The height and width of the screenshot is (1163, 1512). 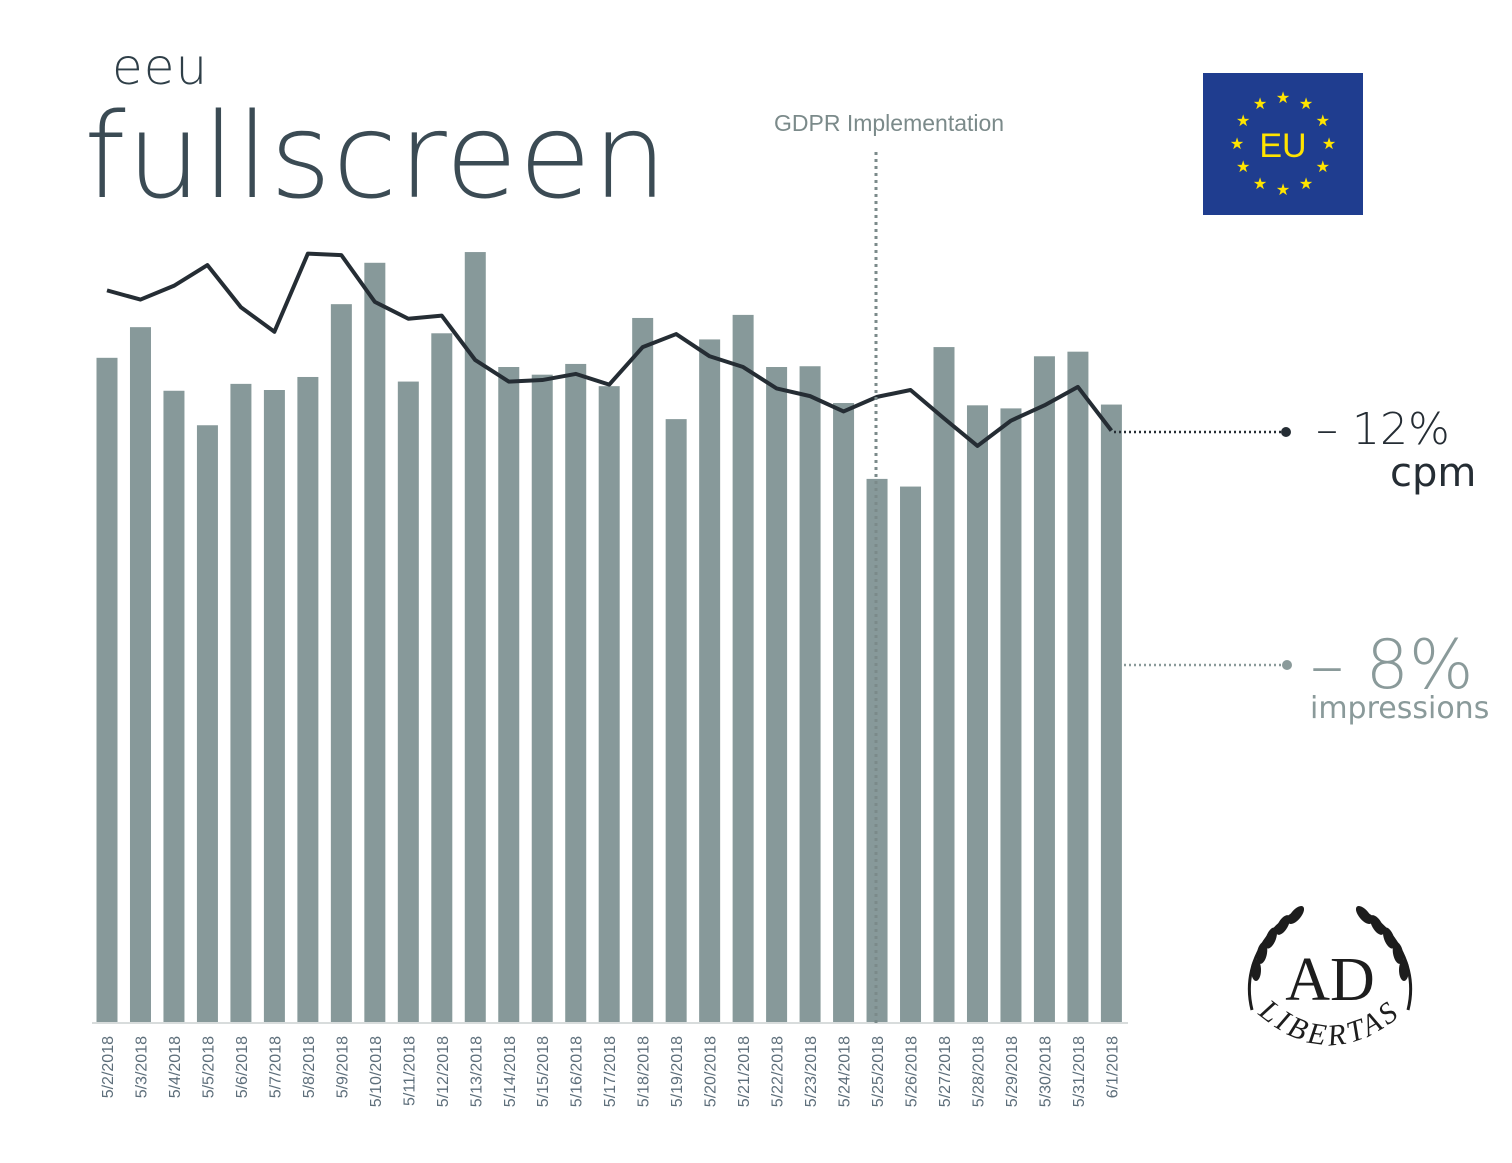 I want to click on cpm-change-value: – 12%, so click(x=1383, y=429).